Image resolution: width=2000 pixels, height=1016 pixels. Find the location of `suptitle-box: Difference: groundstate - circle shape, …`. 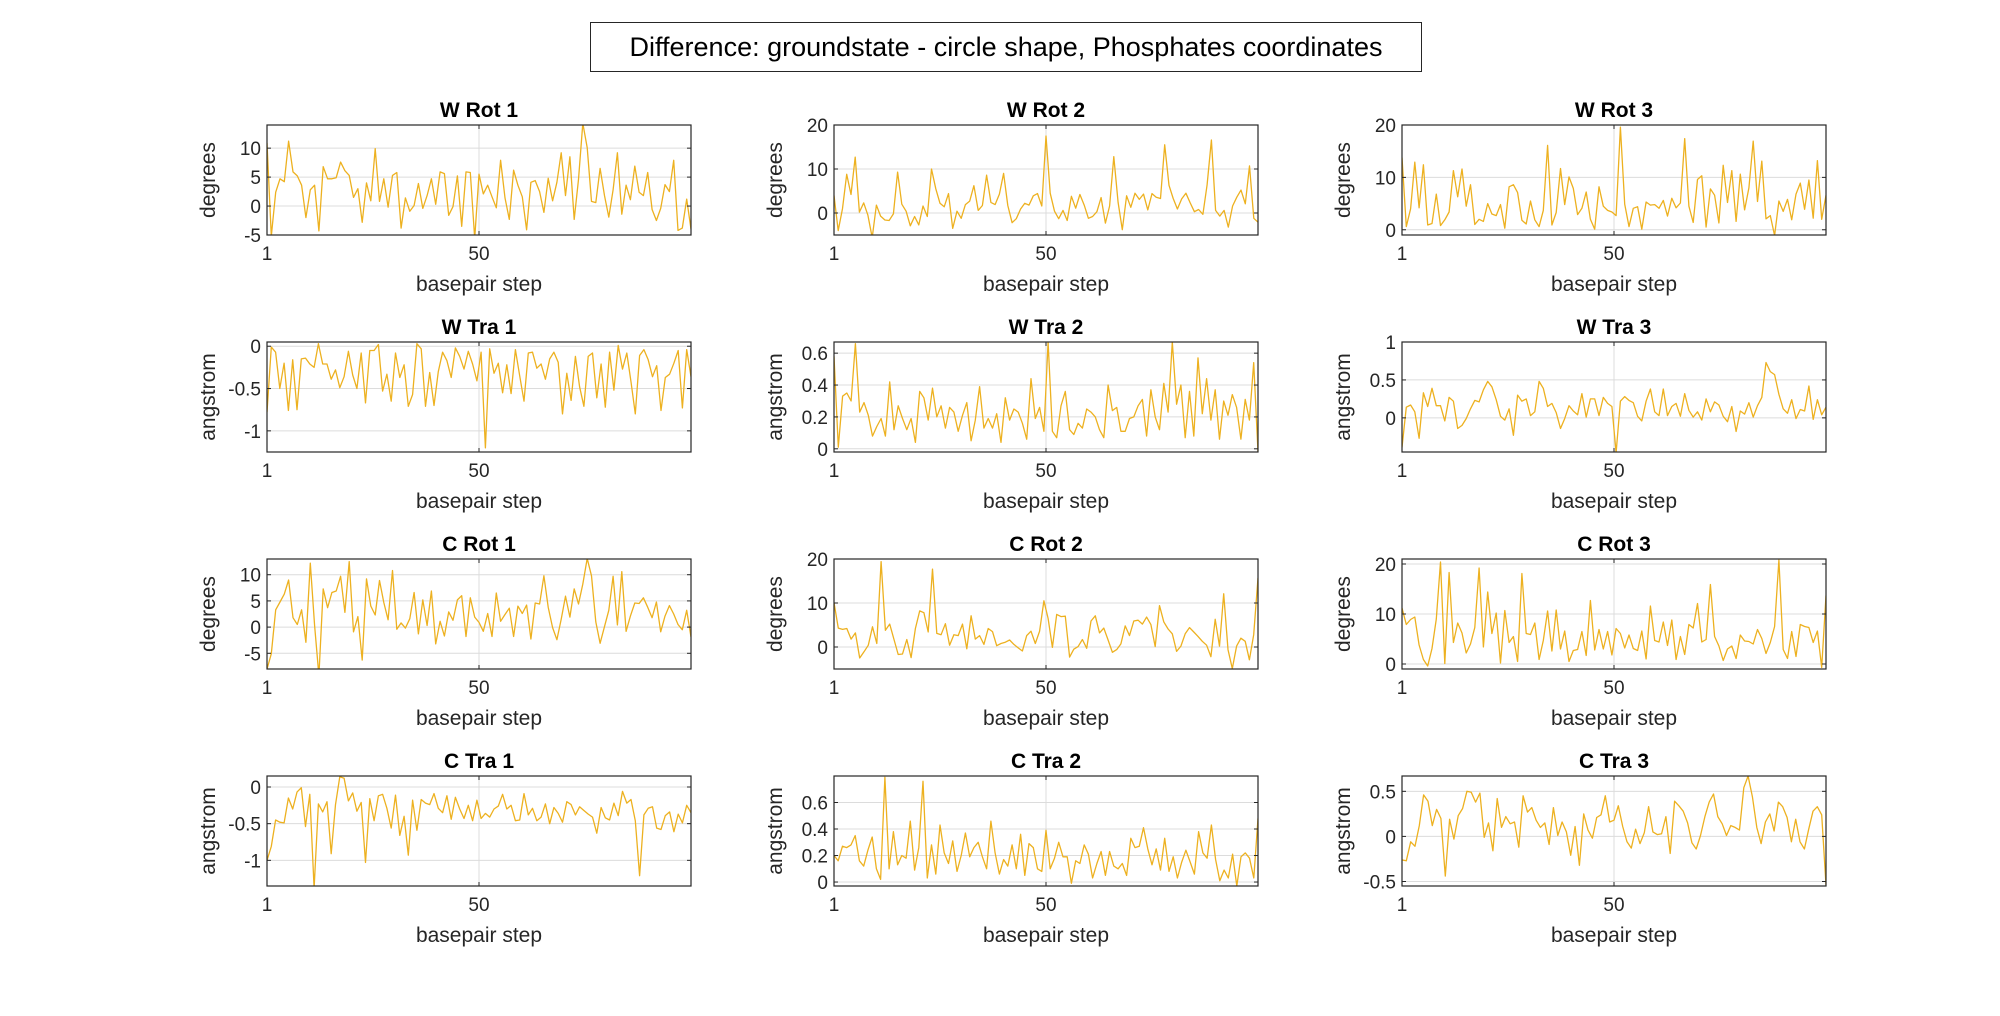

suptitle-box: Difference: groundstate - circle shape, … is located at coordinates (1006, 47).